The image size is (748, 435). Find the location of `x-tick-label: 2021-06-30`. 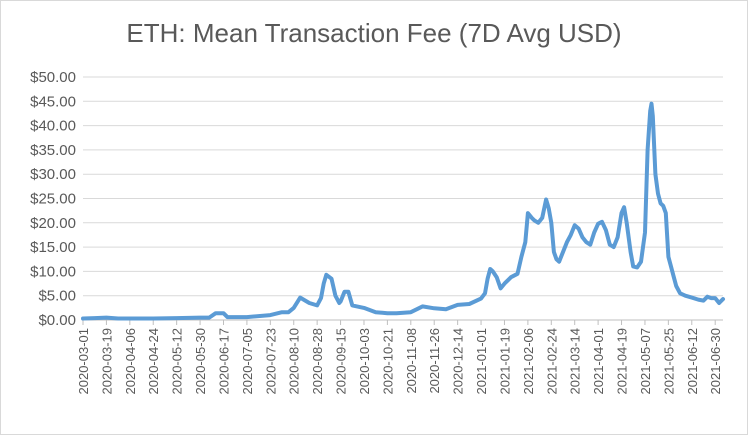

x-tick-label: 2021-06-30 is located at coordinates (715, 361).